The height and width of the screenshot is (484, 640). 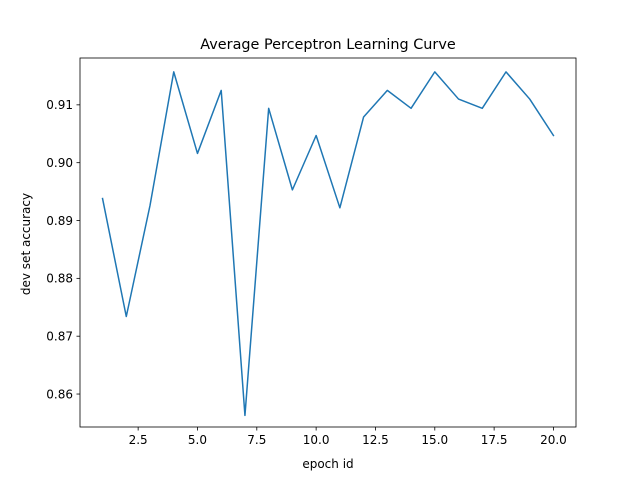 I want to click on y-tick-label: 0.87, so click(x=59, y=336).